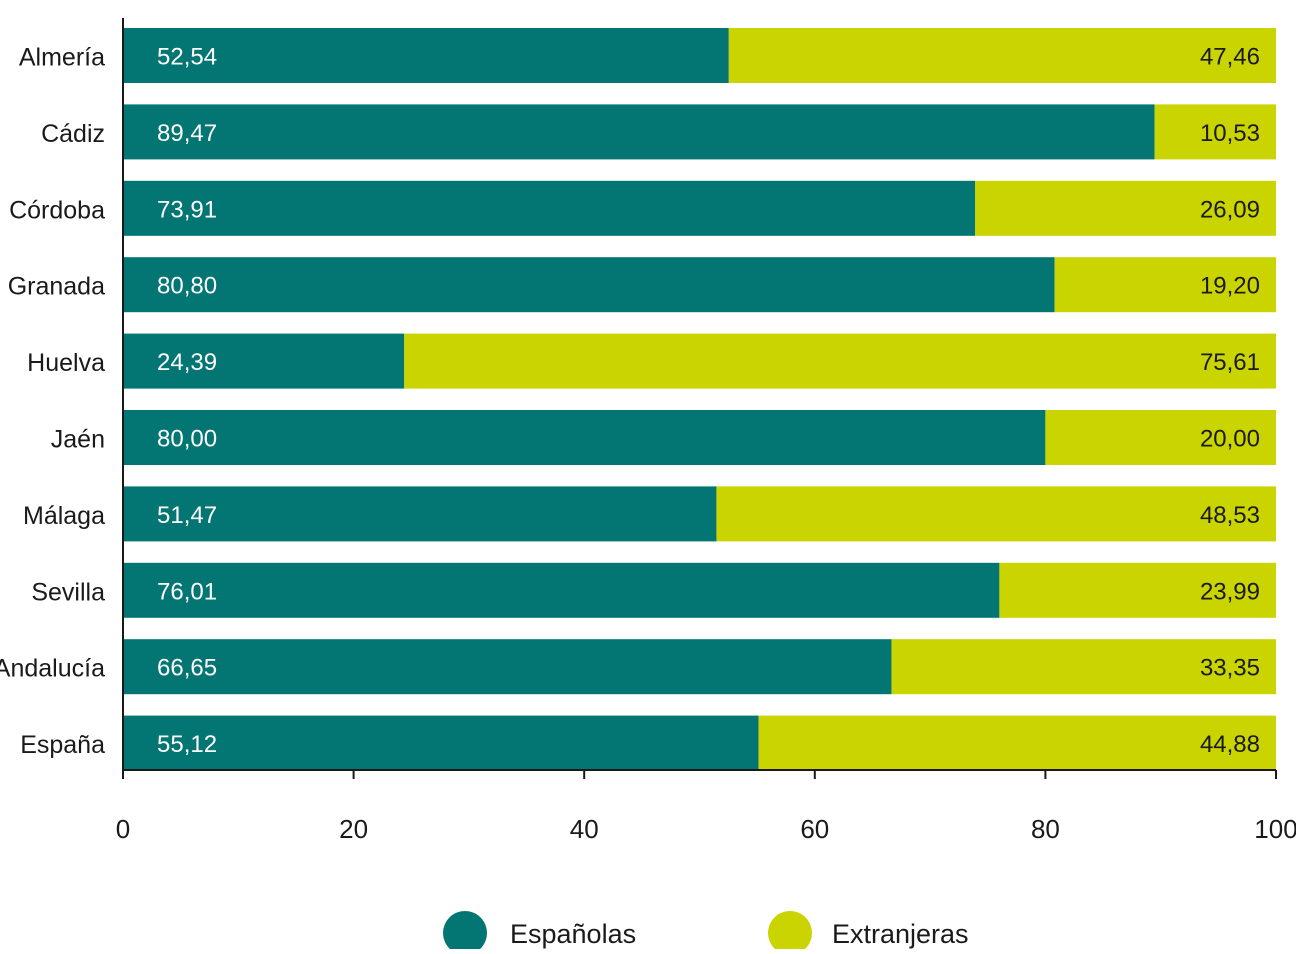  What do you see at coordinates (1230, 439) in the screenshot?
I see `data-label-extranjeras-jaen: 20,00` at bounding box center [1230, 439].